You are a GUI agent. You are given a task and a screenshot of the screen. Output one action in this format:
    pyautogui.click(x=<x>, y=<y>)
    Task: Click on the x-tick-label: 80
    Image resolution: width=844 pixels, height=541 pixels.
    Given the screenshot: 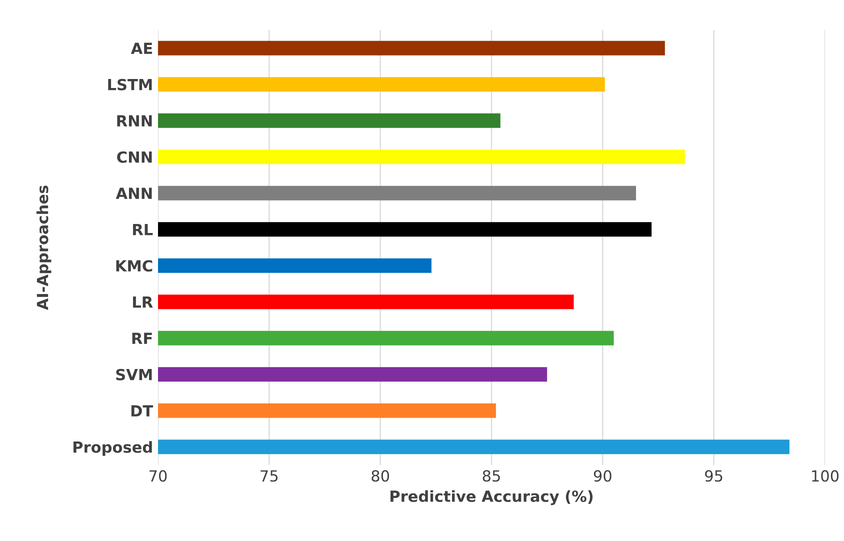 What is the action you would take?
    pyautogui.click(x=381, y=476)
    